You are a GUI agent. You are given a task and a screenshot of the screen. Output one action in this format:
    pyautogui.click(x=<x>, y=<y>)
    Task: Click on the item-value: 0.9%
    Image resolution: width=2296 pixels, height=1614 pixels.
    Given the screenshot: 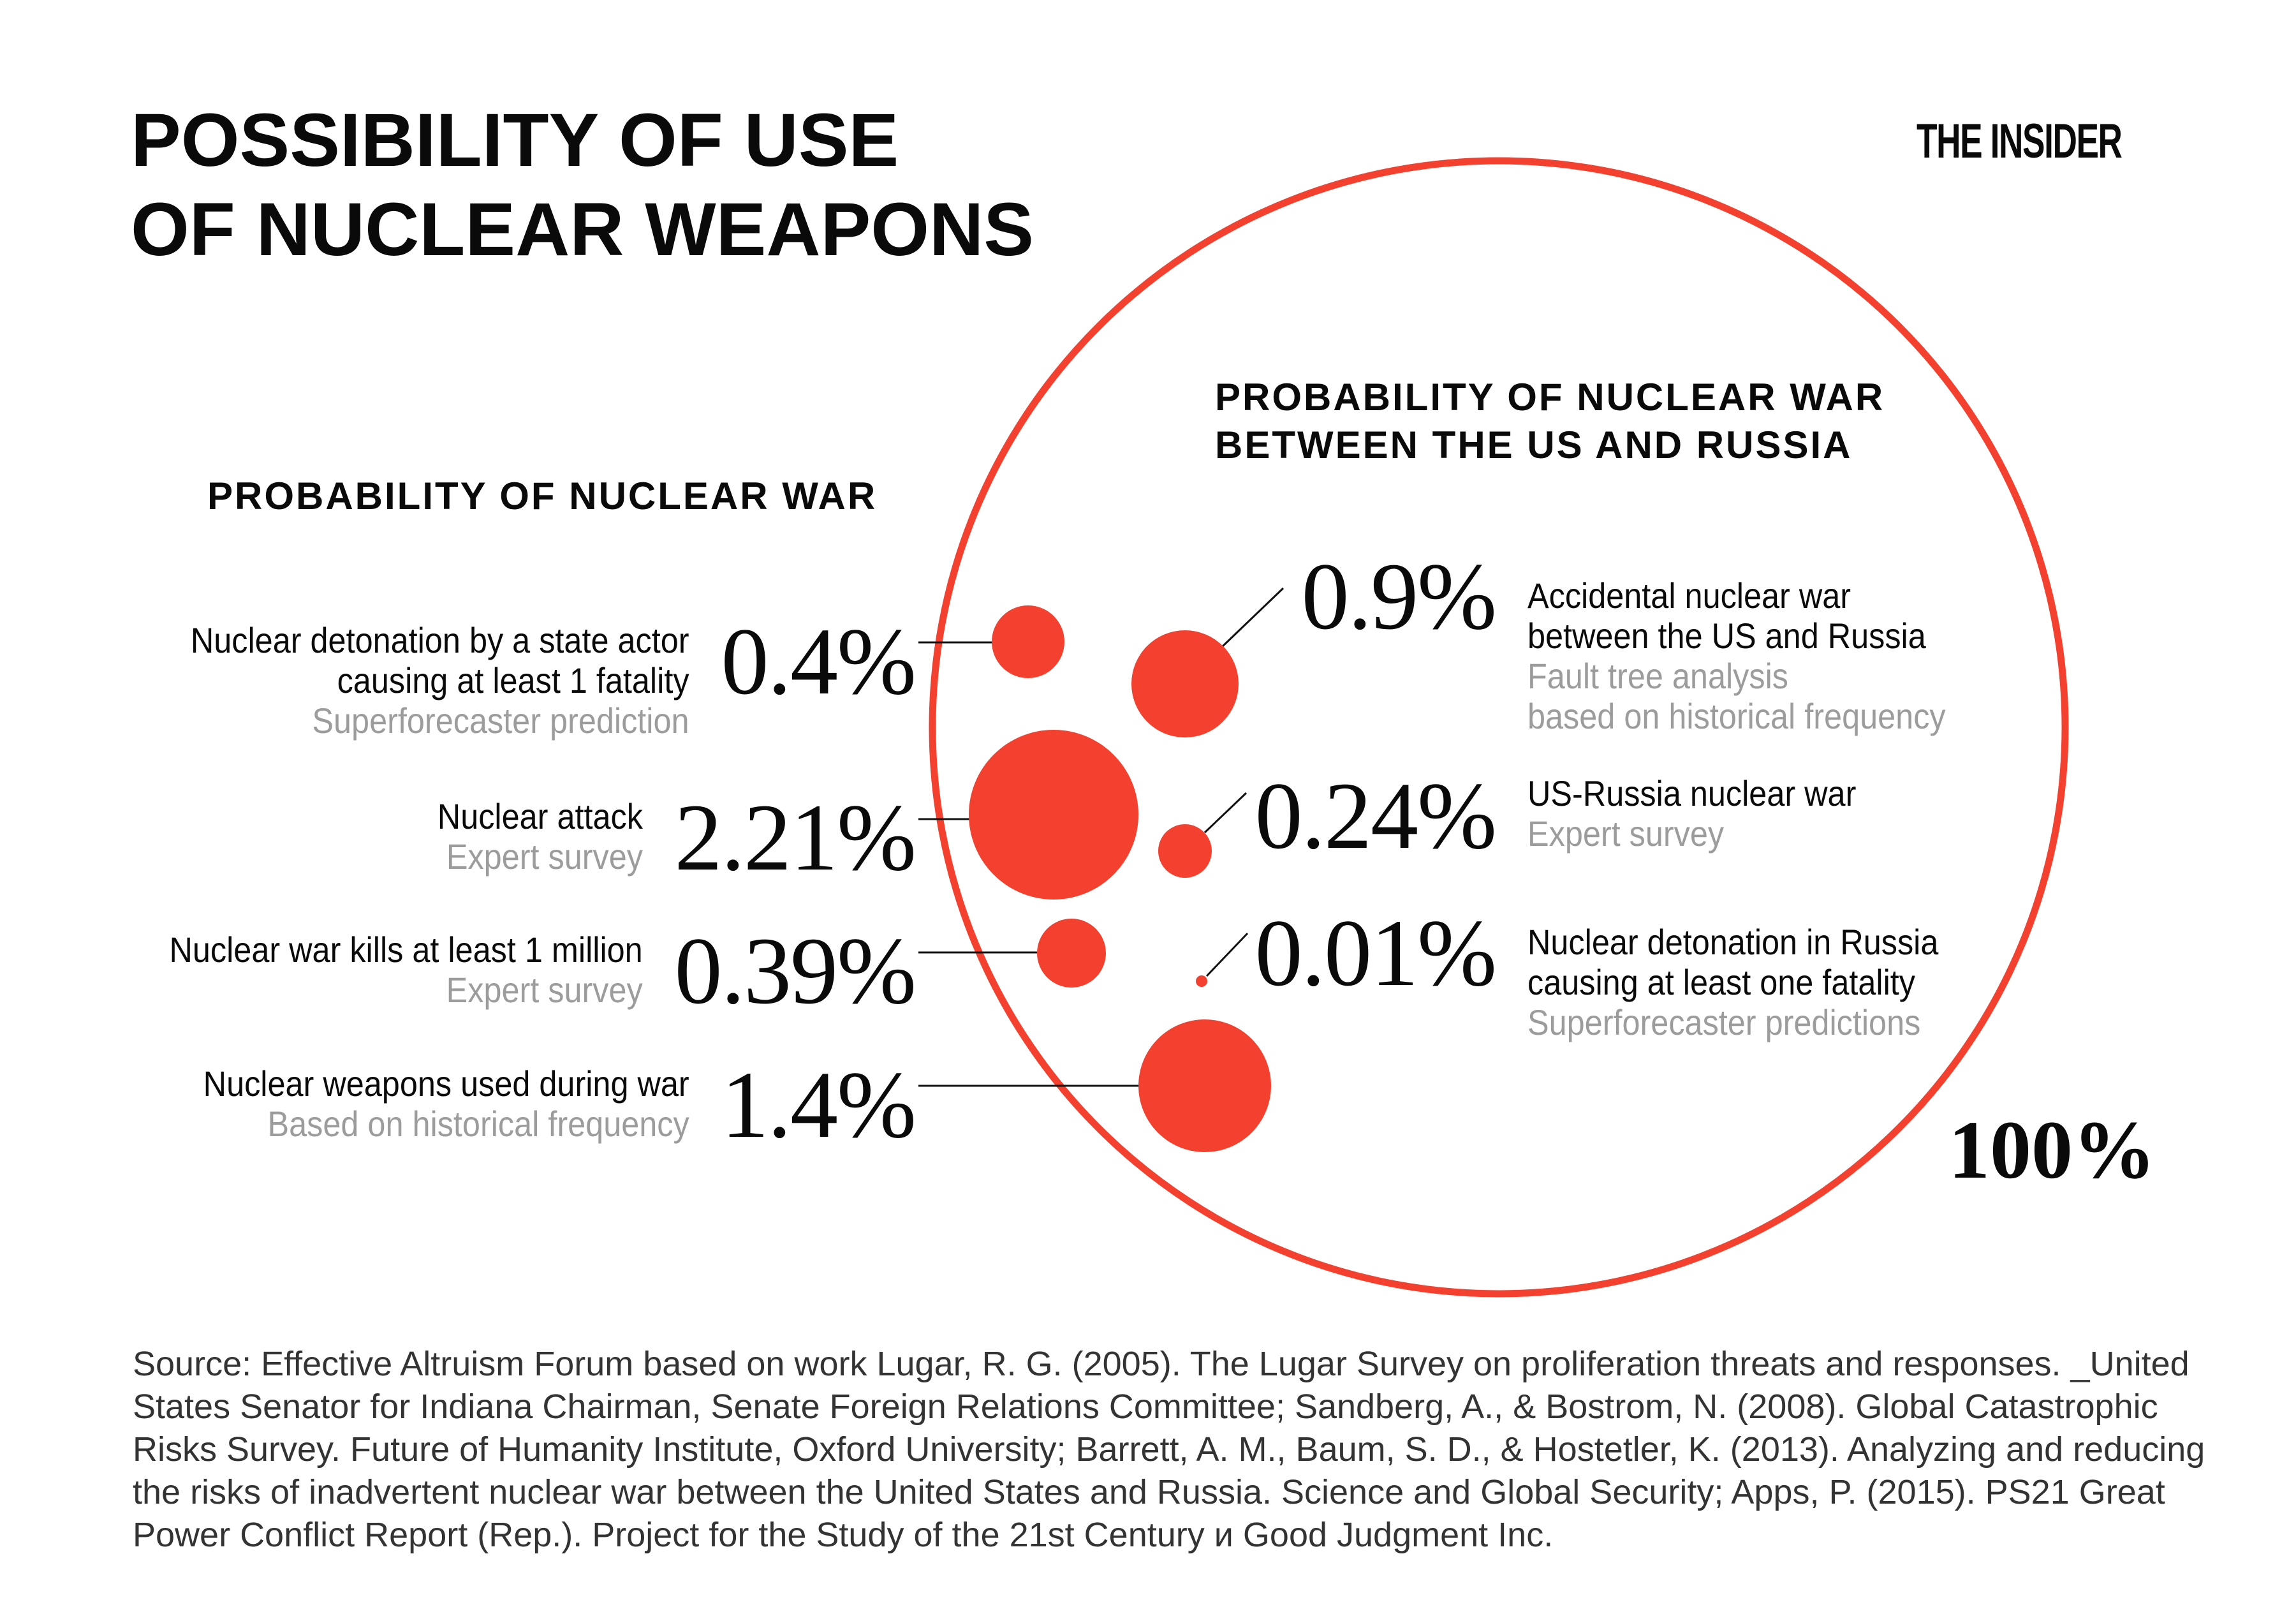 What is the action you would take?
    pyautogui.click(x=1399, y=596)
    